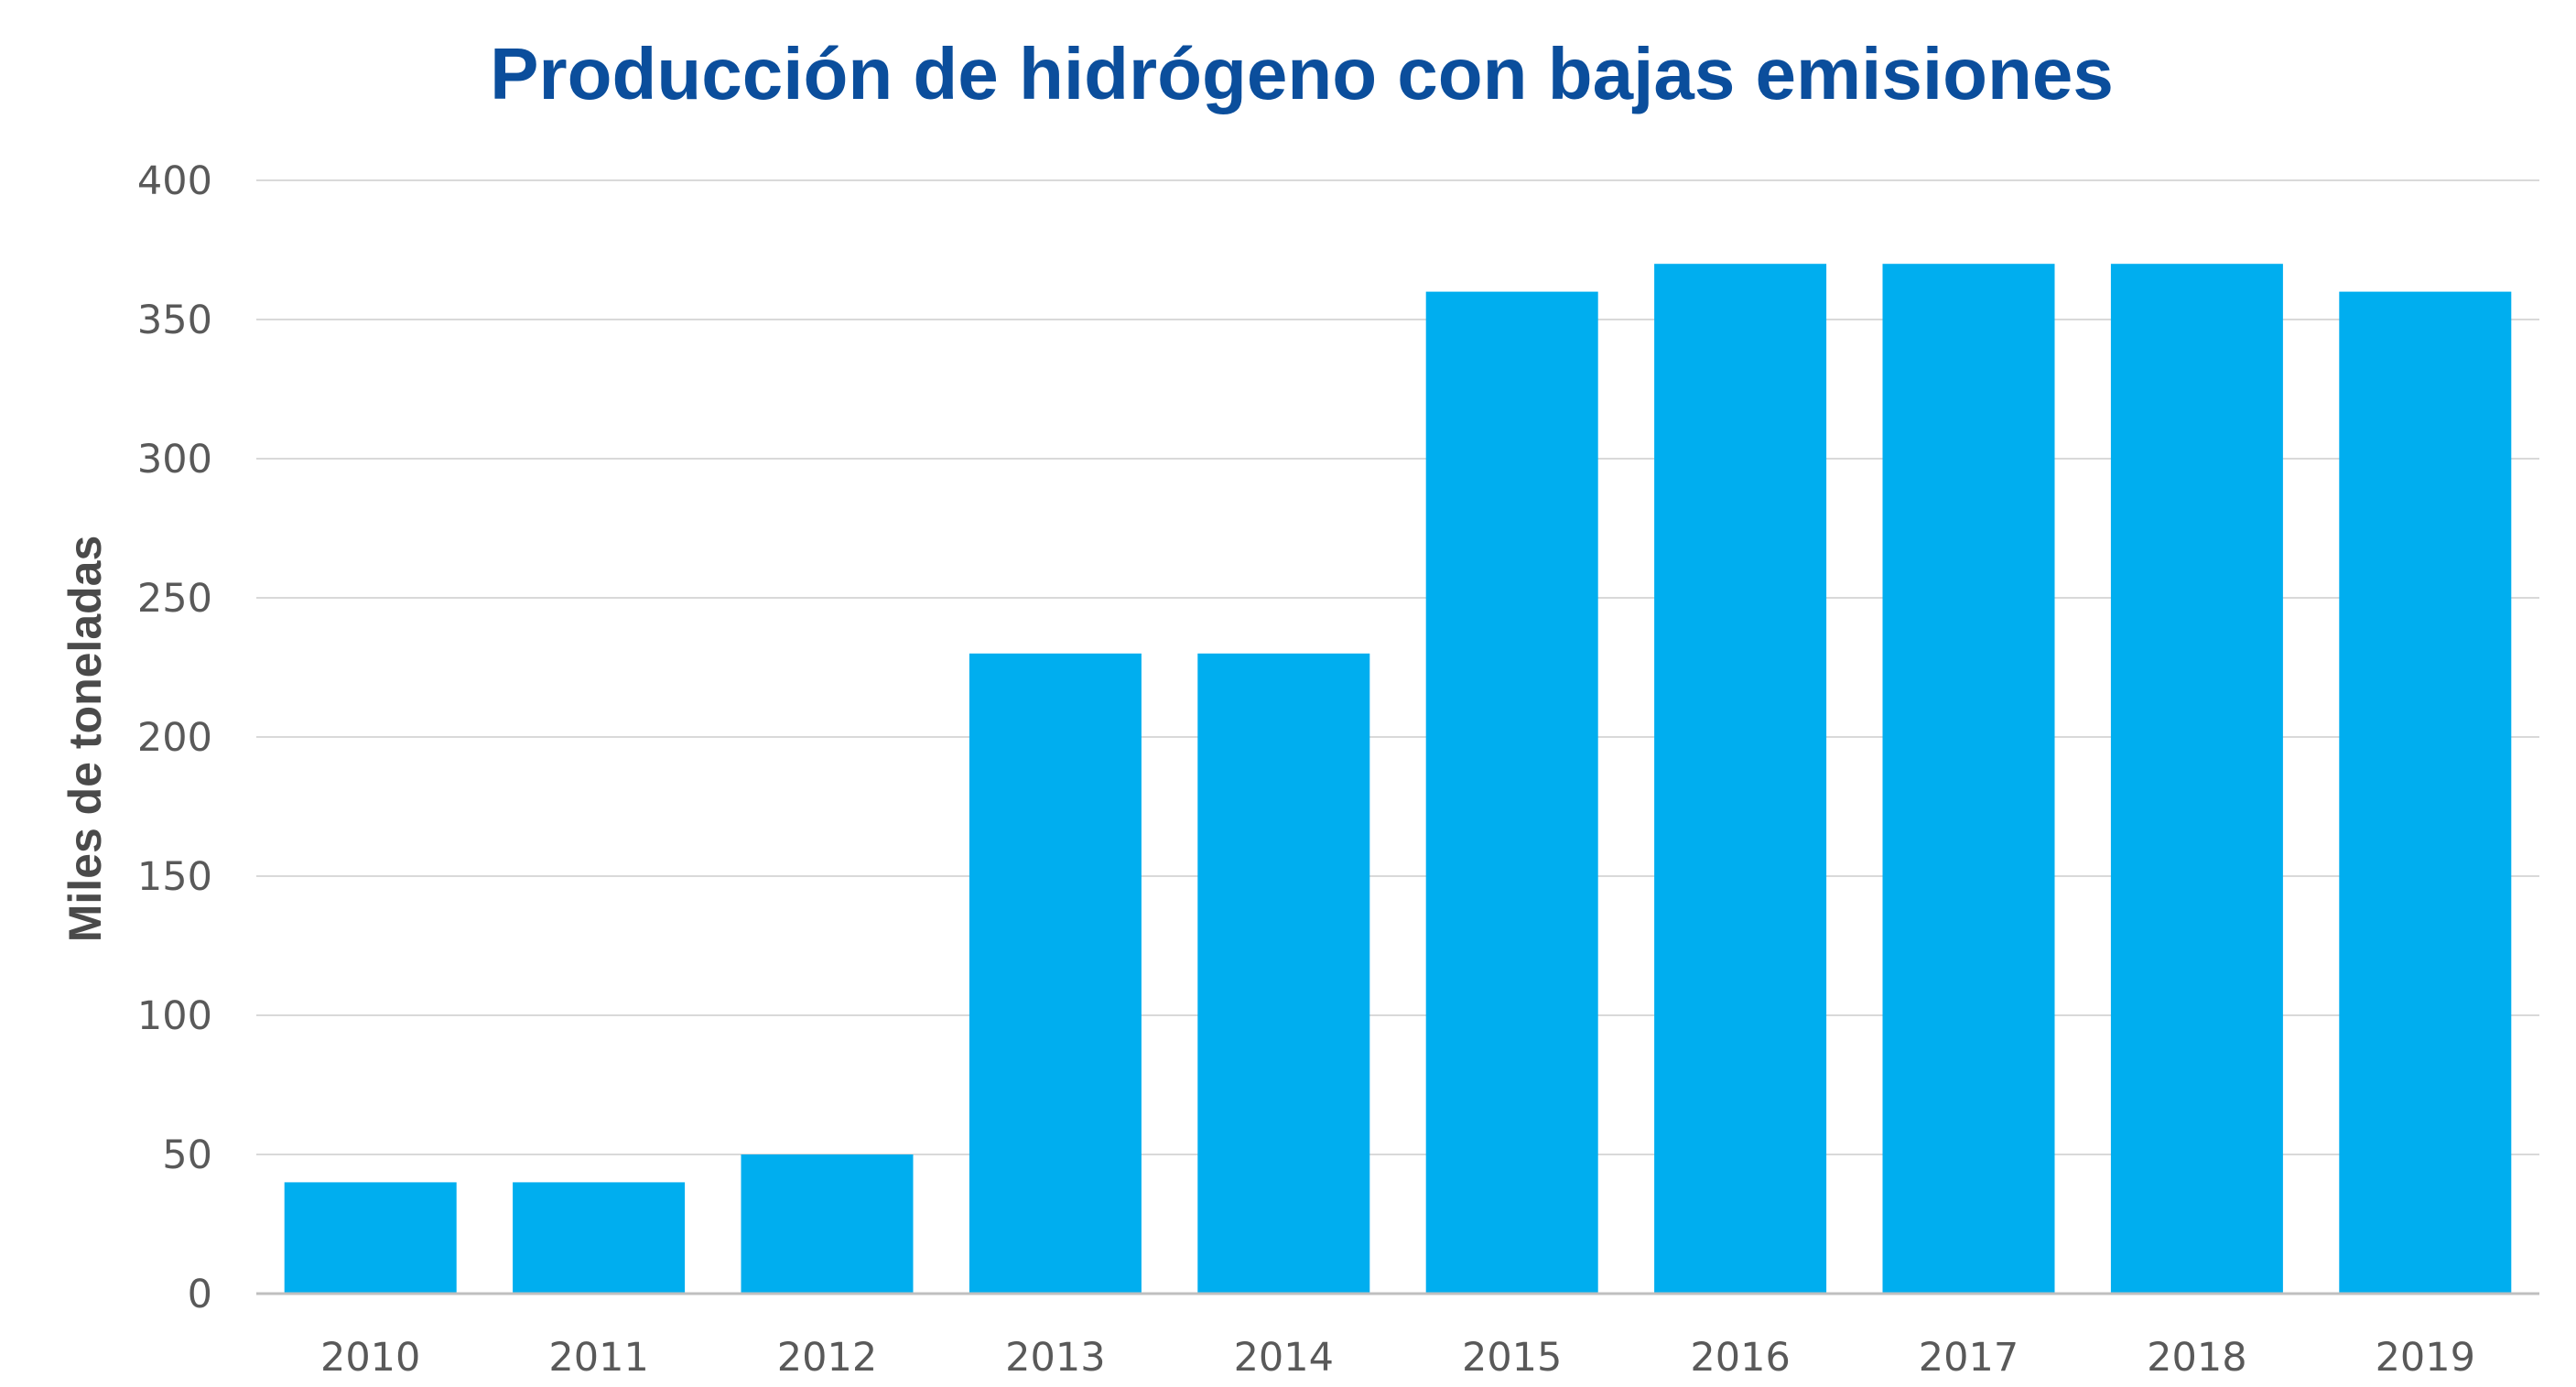 The height and width of the screenshot is (1387, 2576). Describe the element at coordinates (1398, 1358) in the screenshot. I see `x-axis-ticks: 2010 2011 2012 2013 2014 2015 2016 2017 2018 2019` at that location.